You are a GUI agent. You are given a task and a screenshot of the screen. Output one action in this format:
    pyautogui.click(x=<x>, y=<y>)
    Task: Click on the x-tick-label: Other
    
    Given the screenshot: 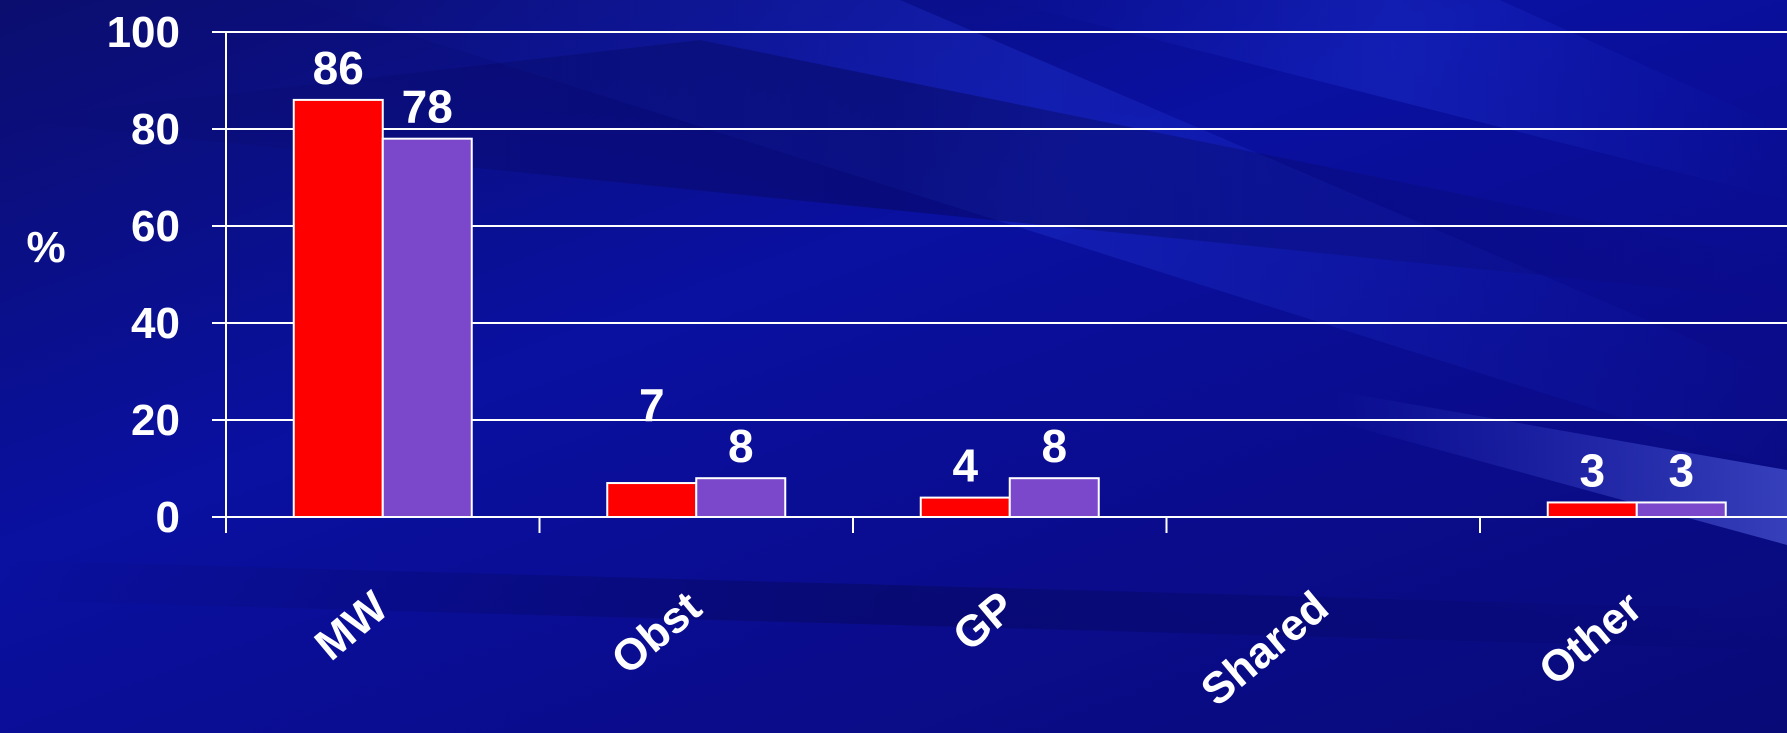 What is the action you would take?
    pyautogui.click(x=1590, y=638)
    